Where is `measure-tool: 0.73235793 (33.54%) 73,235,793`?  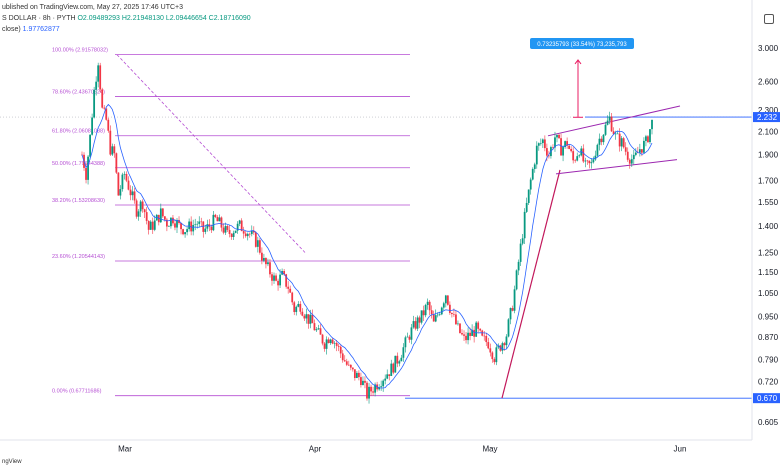
measure-tool: 0.73235793 (33.54%) 73,235,793 is located at coordinates (582, 78).